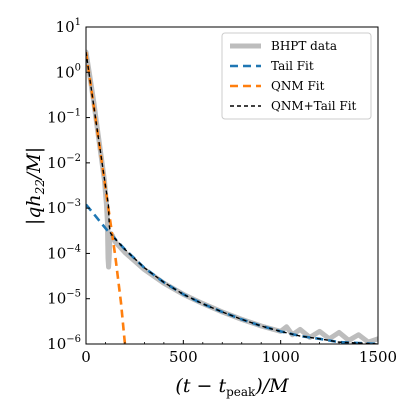 The height and width of the screenshot is (415, 415). I want to click on y-tick-label-0: 10¹, so click(68, 26).